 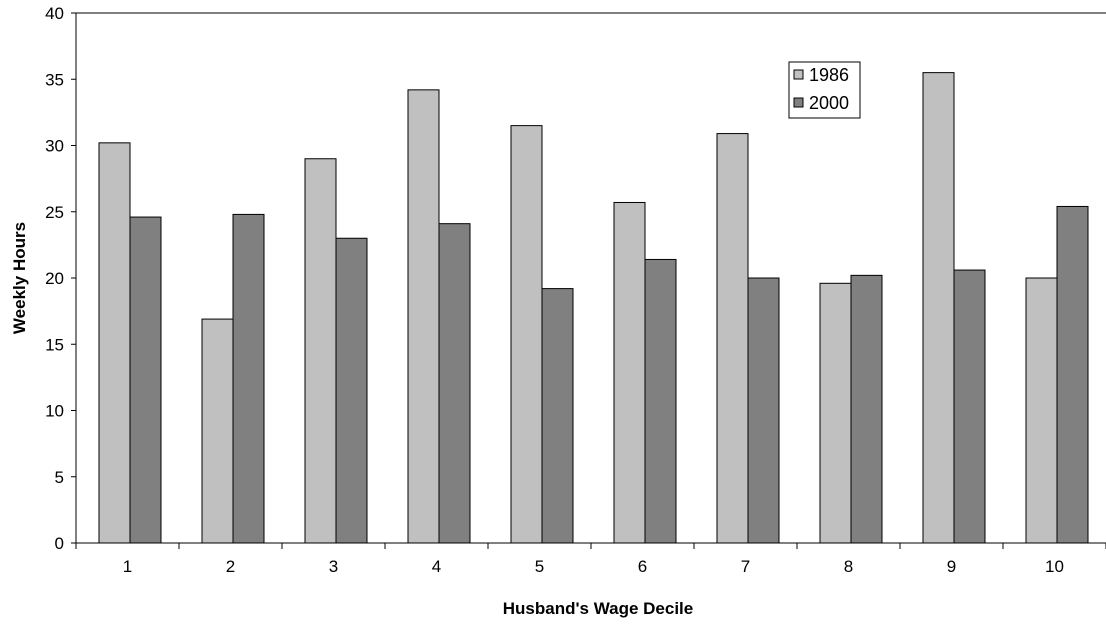 I want to click on x-tick-label: 6, so click(x=642, y=566).